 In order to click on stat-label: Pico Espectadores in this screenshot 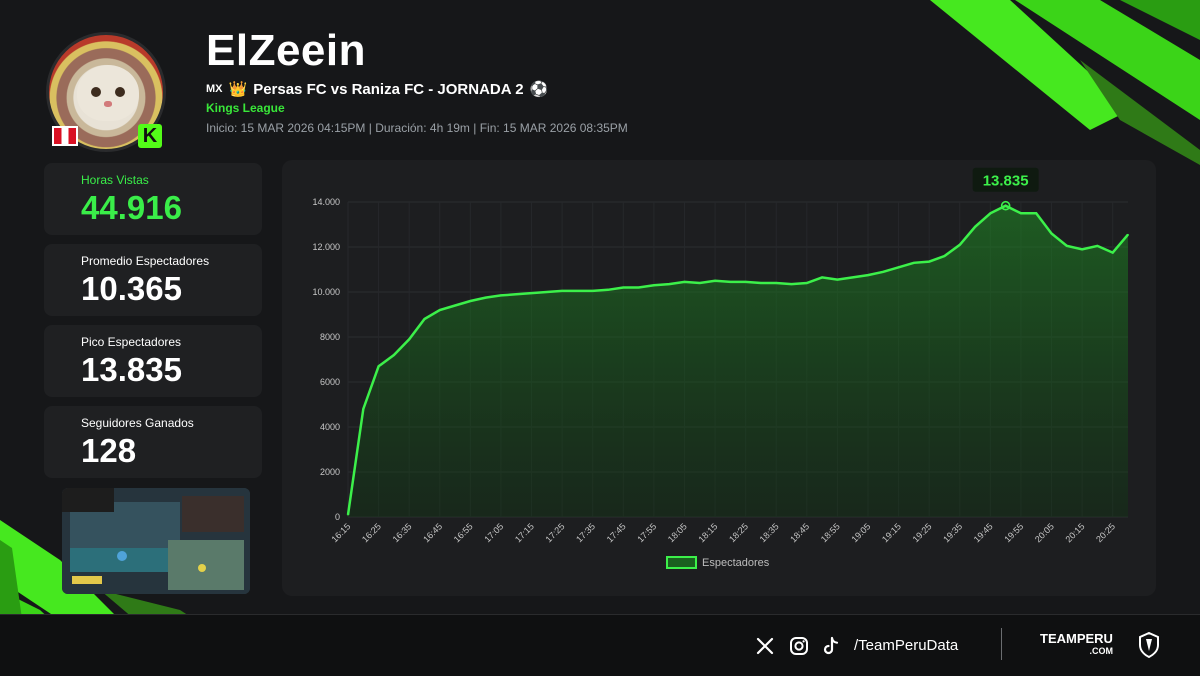, I will do `click(131, 342)`.